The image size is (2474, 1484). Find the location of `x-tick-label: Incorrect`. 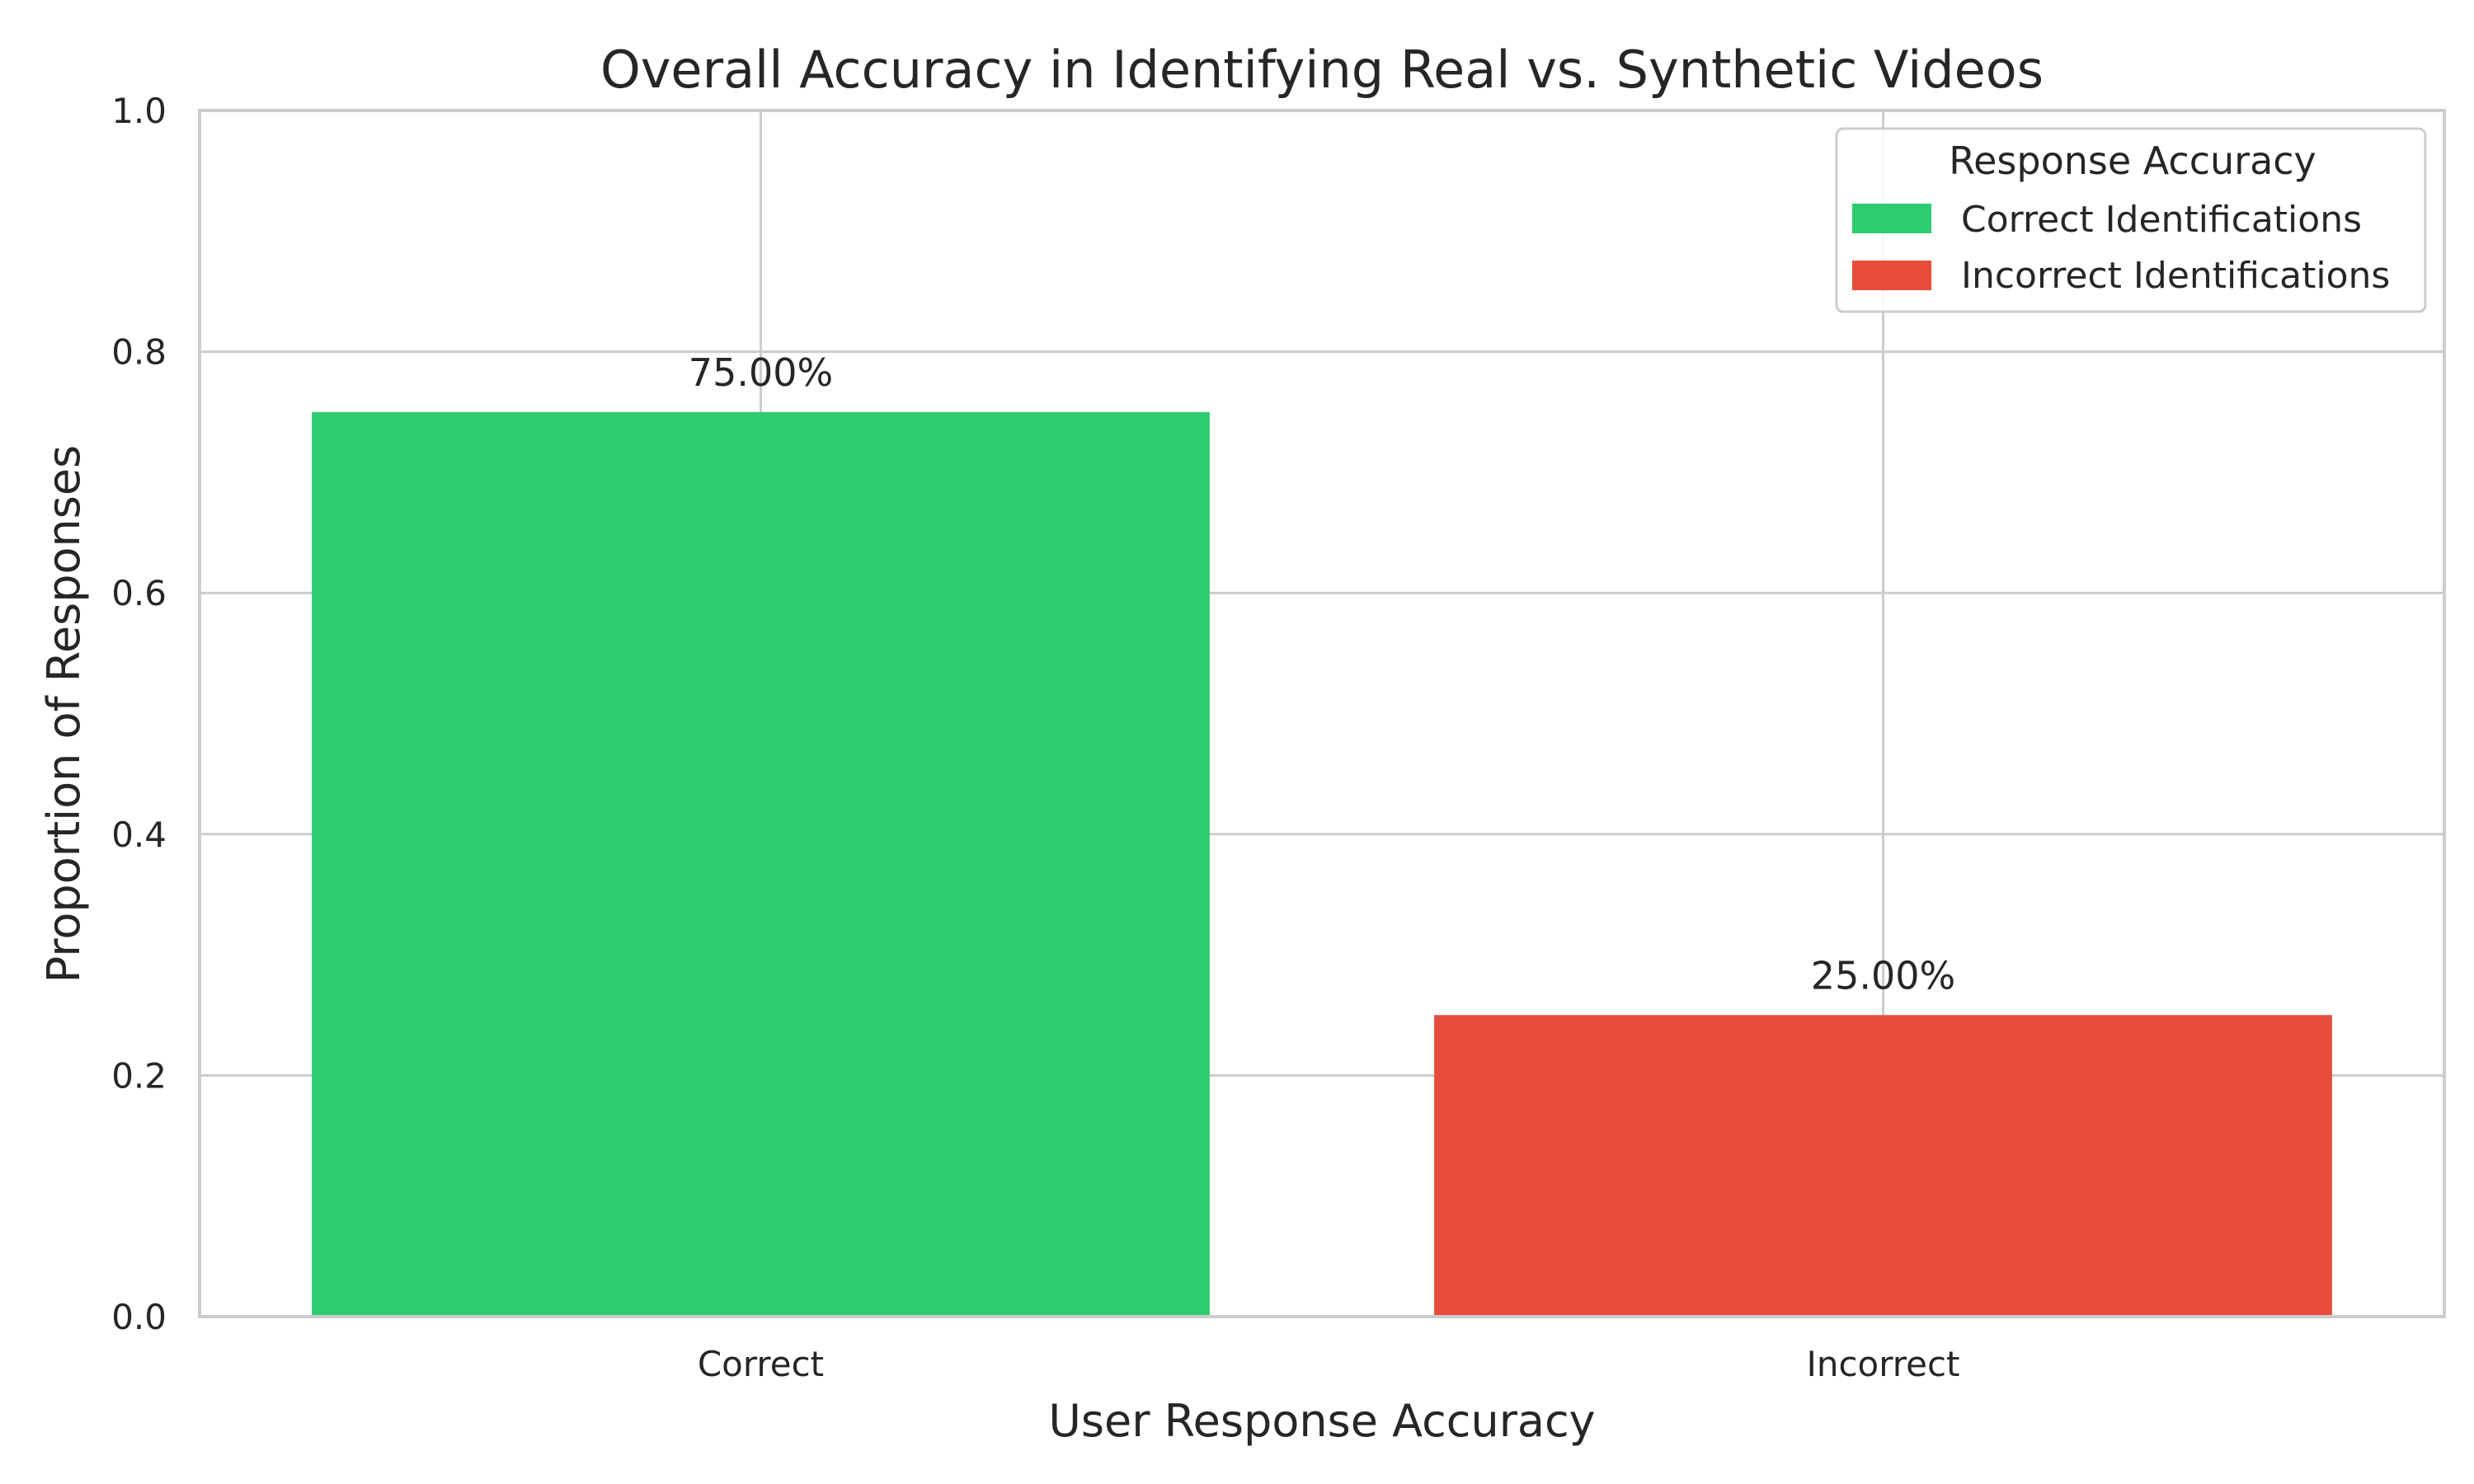

x-tick-label: Incorrect is located at coordinates (1882, 1364).